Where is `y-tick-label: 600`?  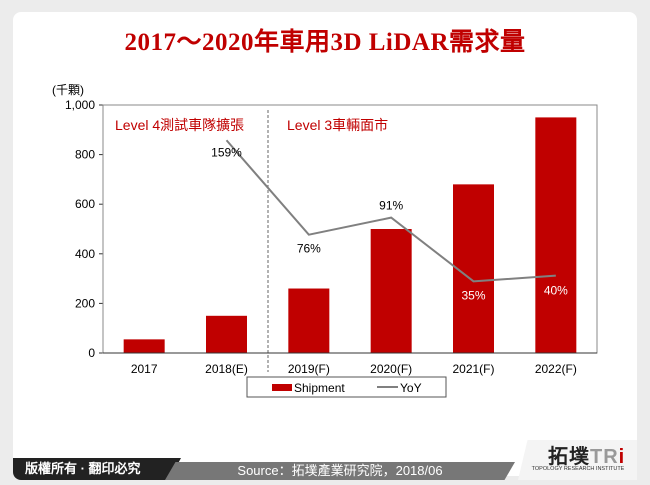 y-tick-label: 600 is located at coordinates (85, 204).